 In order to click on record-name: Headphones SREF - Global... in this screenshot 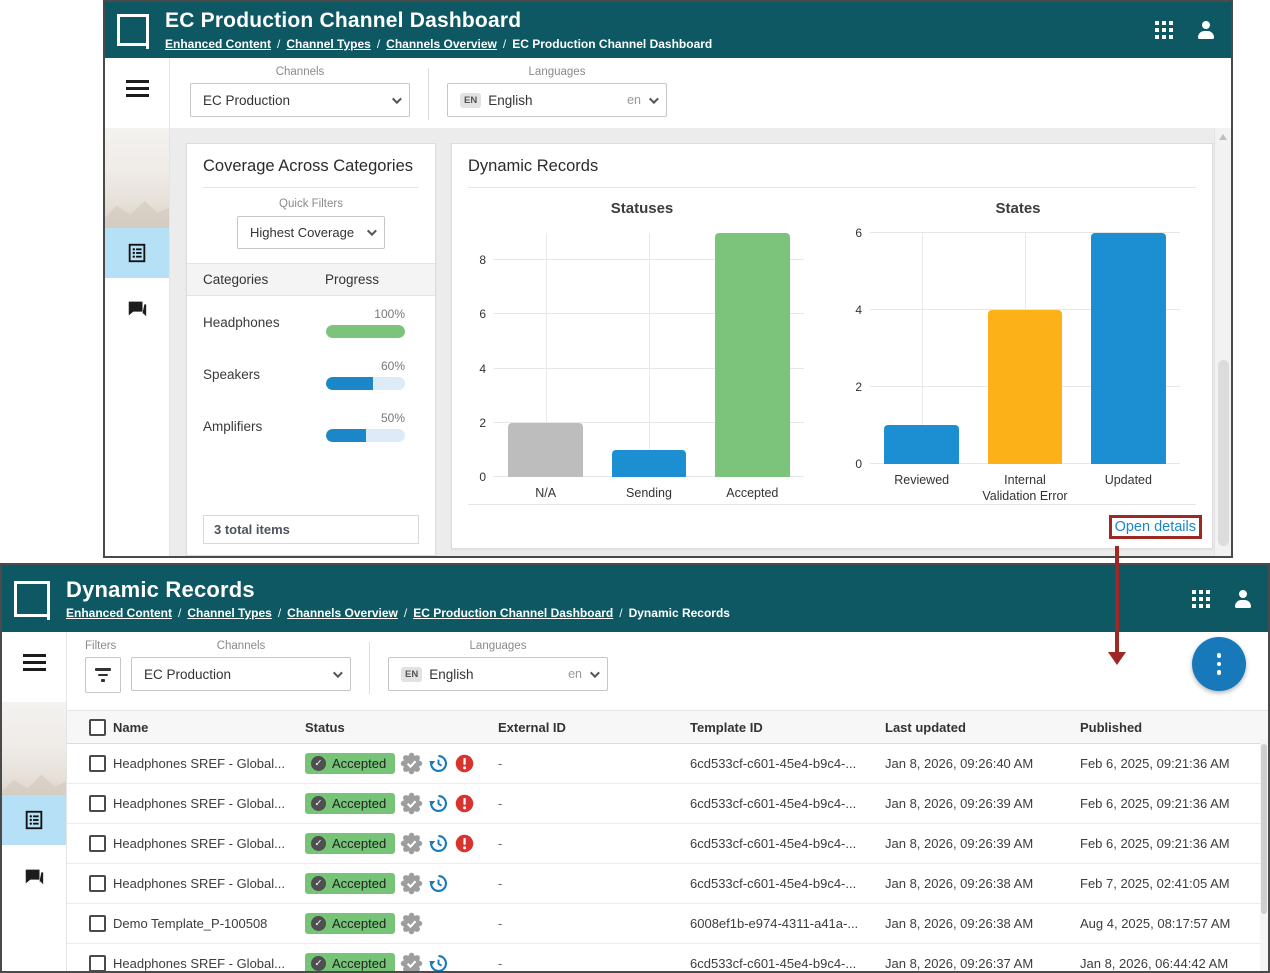, I will do `click(199, 963)`.